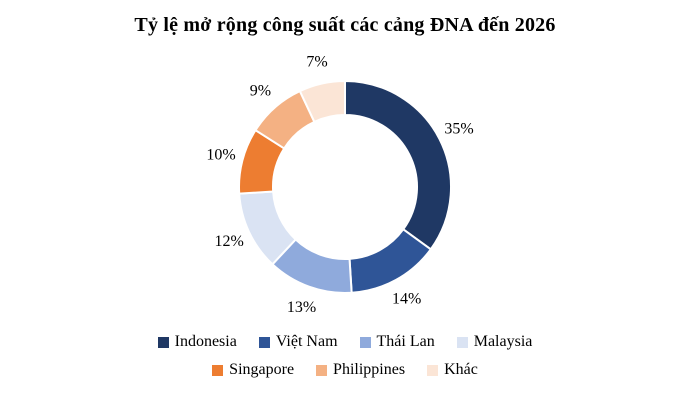 Image resolution: width=690 pixels, height=412 pixels. What do you see at coordinates (458, 128) in the screenshot?
I see `slice-label-indonesia: 35%` at bounding box center [458, 128].